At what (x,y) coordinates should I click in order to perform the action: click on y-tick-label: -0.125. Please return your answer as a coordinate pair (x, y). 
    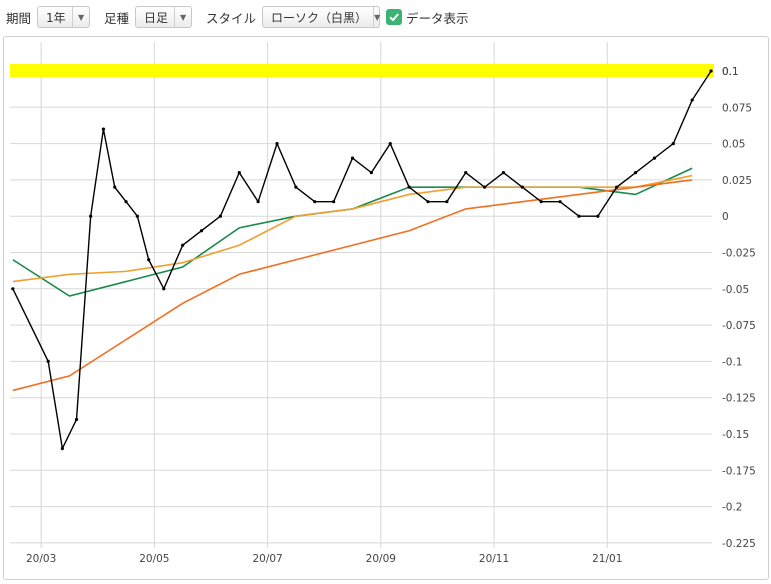
    Looking at the image, I should click on (739, 399).